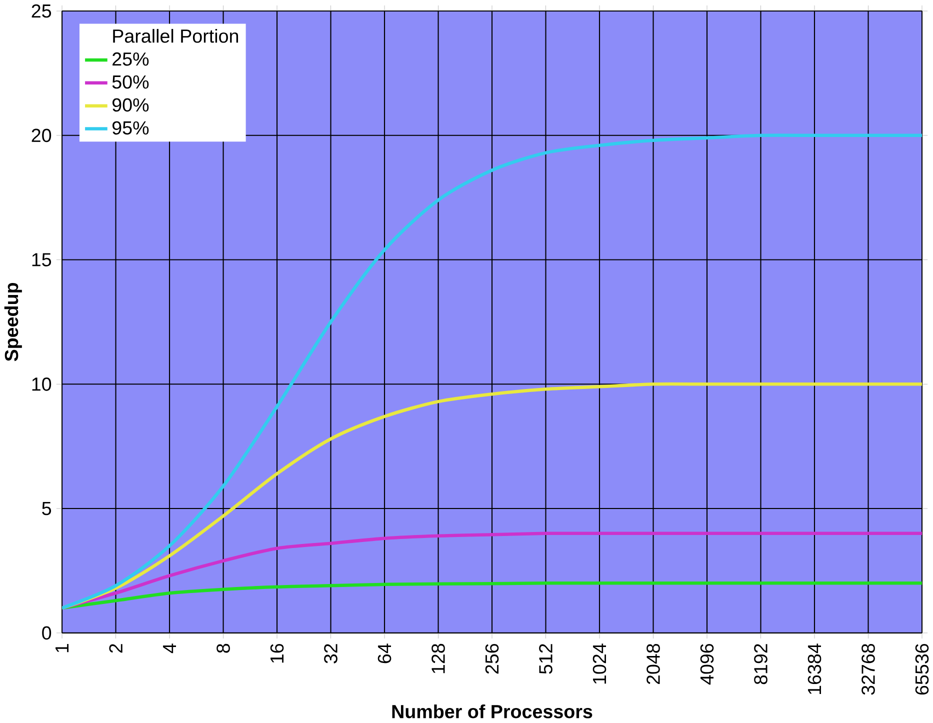 The image size is (933, 723). I want to click on x-tick-label: 16, so click(277, 653).